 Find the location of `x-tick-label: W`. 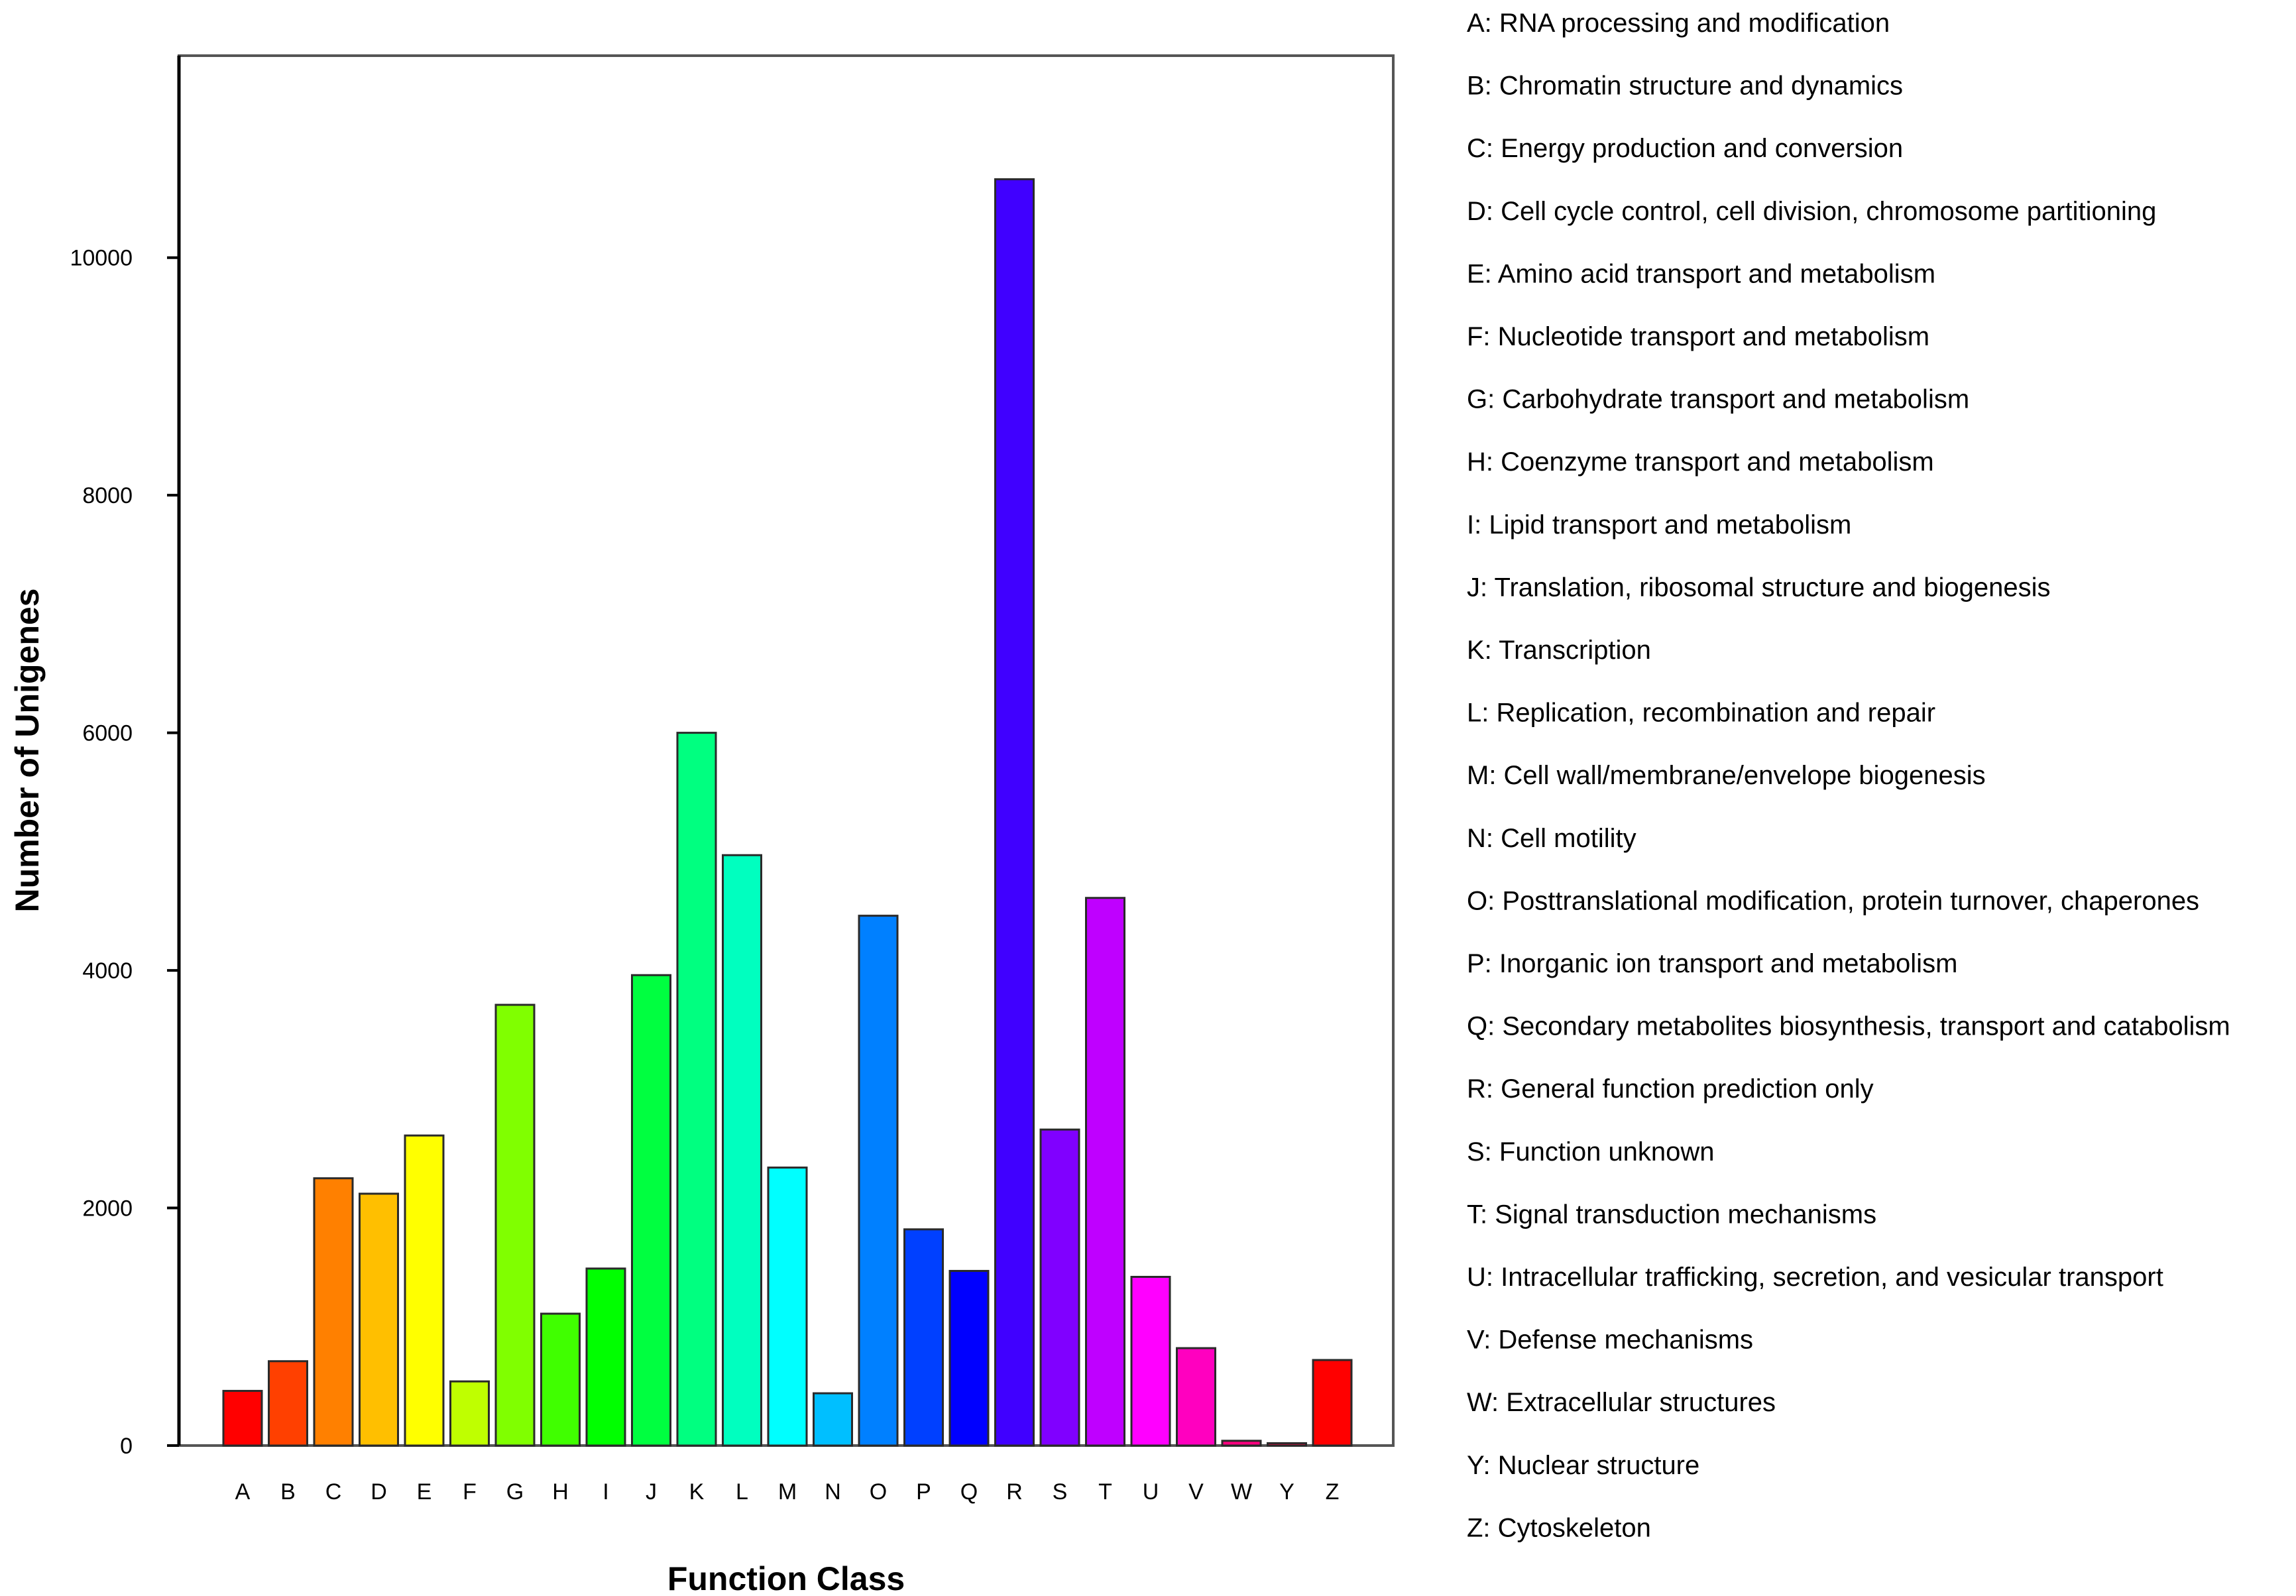

x-tick-label: W is located at coordinates (1241, 1492).